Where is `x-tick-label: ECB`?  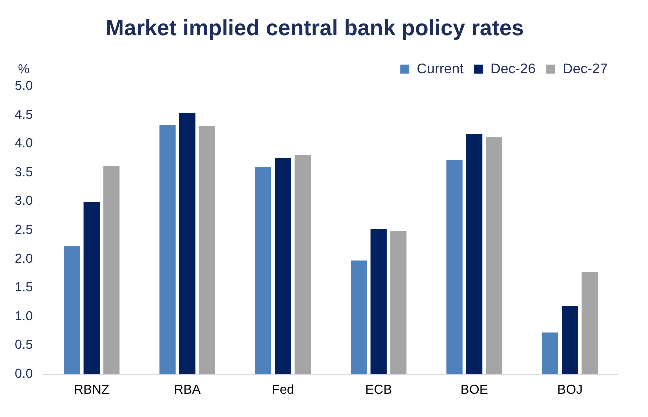 x-tick-label: ECB is located at coordinates (378, 389).